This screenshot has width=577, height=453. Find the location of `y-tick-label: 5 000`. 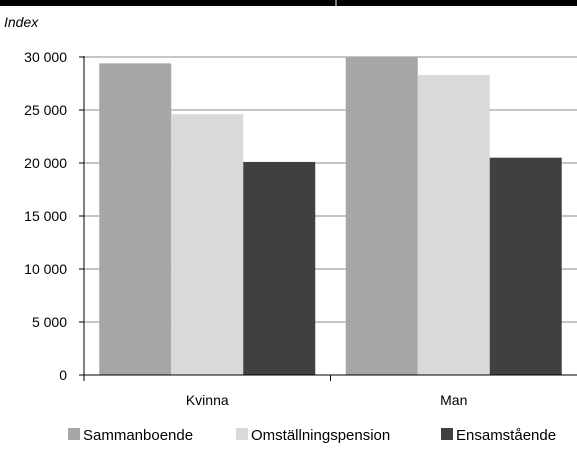

y-tick-label: 5 000 is located at coordinates (49, 322).